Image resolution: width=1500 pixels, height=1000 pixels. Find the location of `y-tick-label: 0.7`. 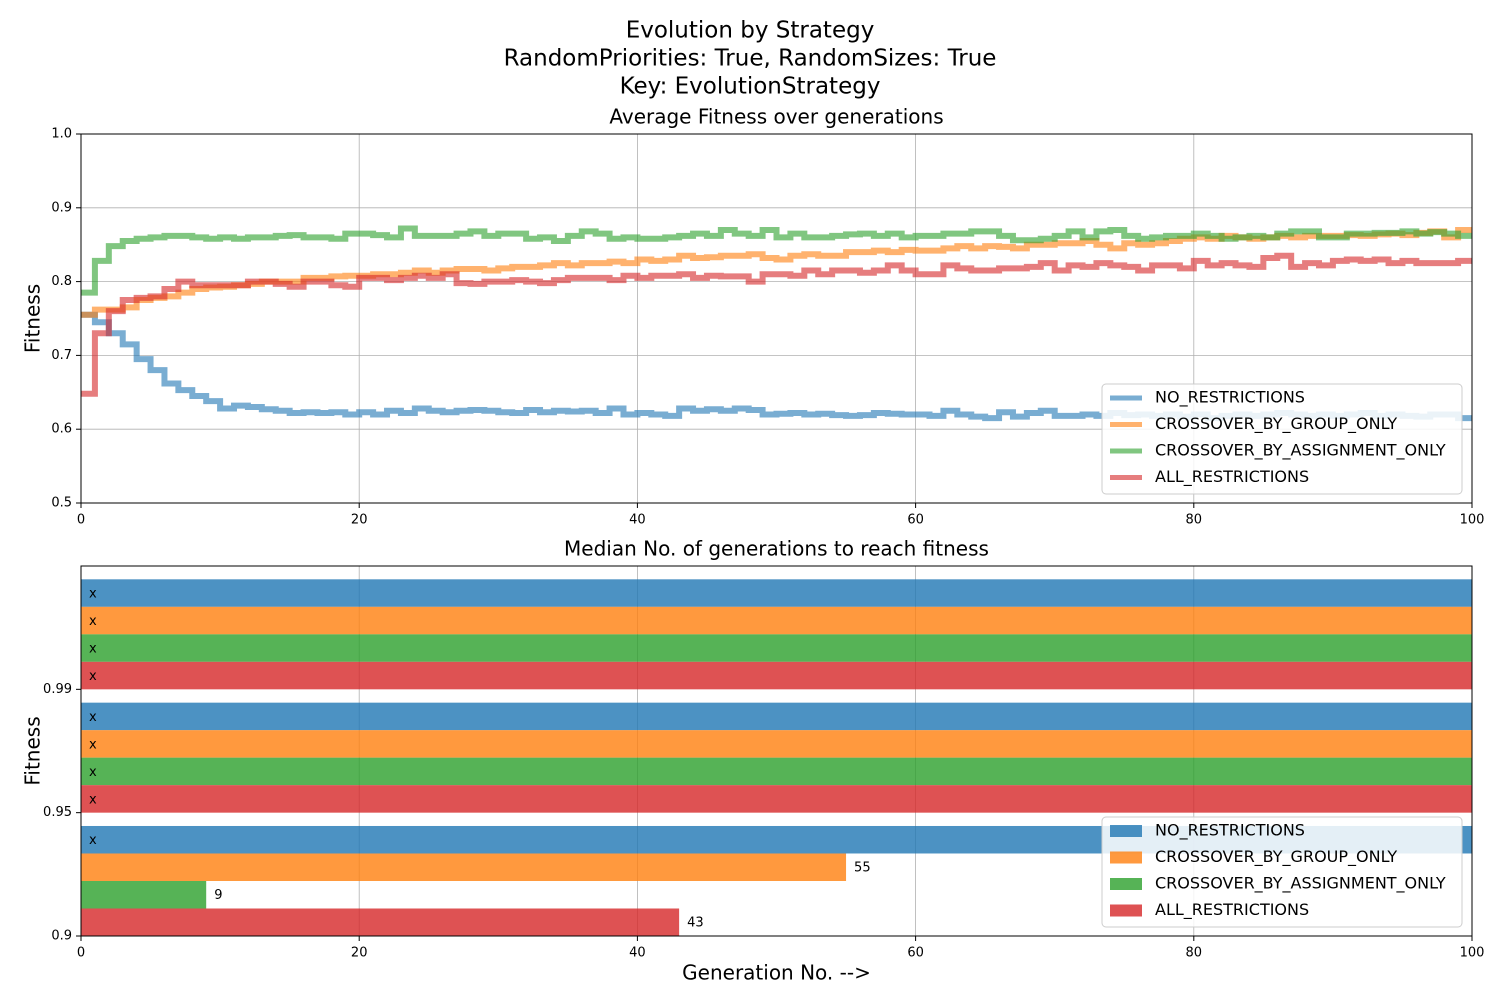

y-tick-label: 0.7 is located at coordinates (61, 355).